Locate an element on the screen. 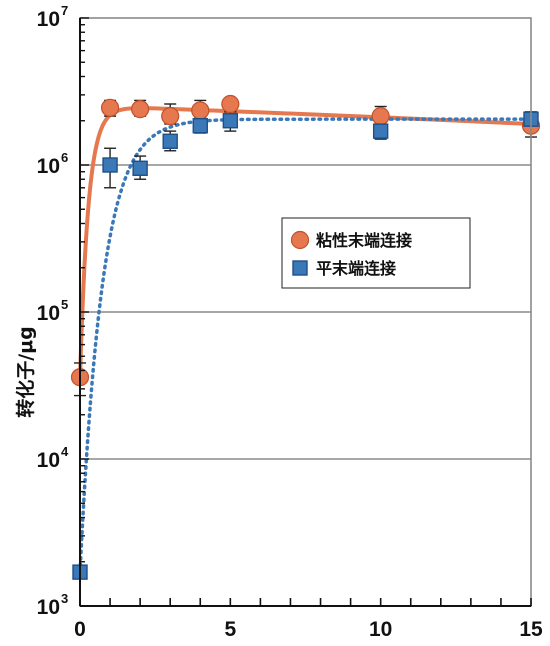  y-tick-exponent: 3 is located at coordinates (64, 598).